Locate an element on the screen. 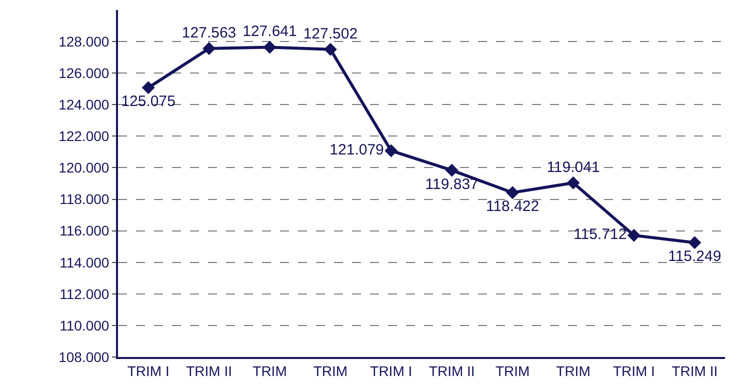 Image resolution: width=740 pixels, height=389 pixels. y-tick-label: 116.000 is located at coordinates (85, 230).